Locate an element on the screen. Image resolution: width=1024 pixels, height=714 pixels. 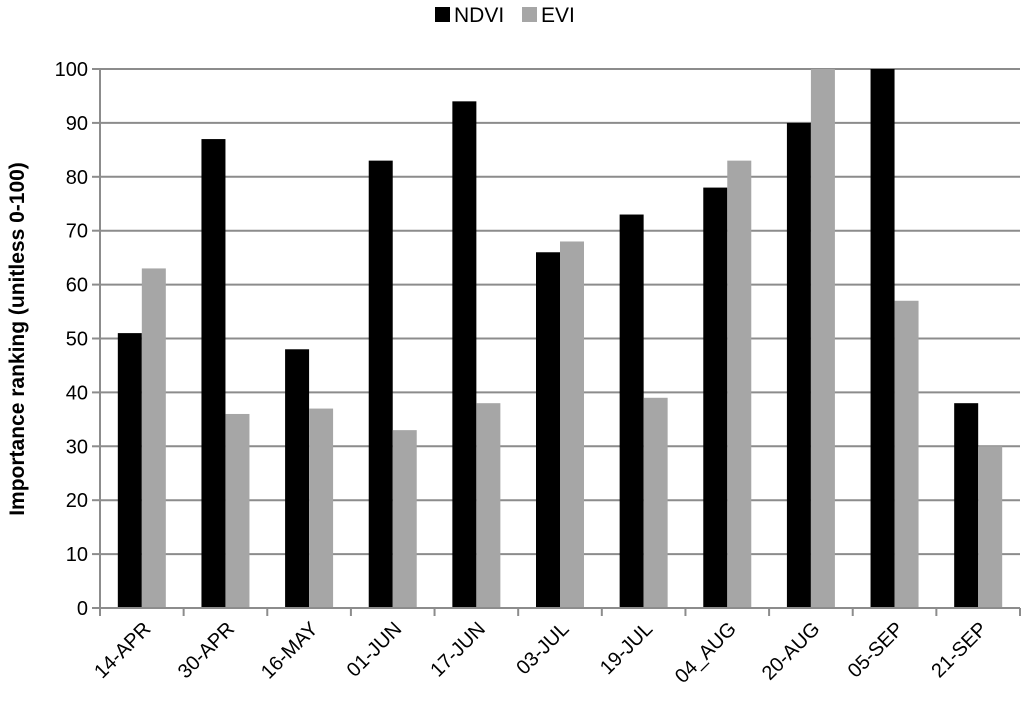
bar-evi-30-apr is located at coordinates (237, 510).